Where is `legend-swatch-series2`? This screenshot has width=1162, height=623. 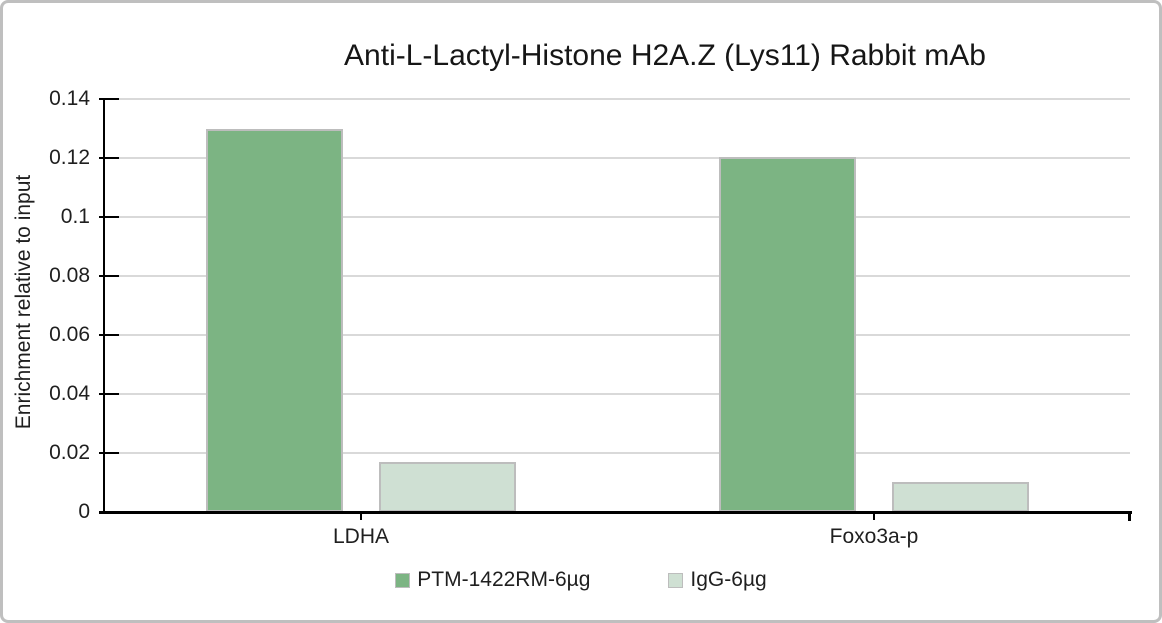
legend-swatch-series2 is located at coordinates (676, 580).